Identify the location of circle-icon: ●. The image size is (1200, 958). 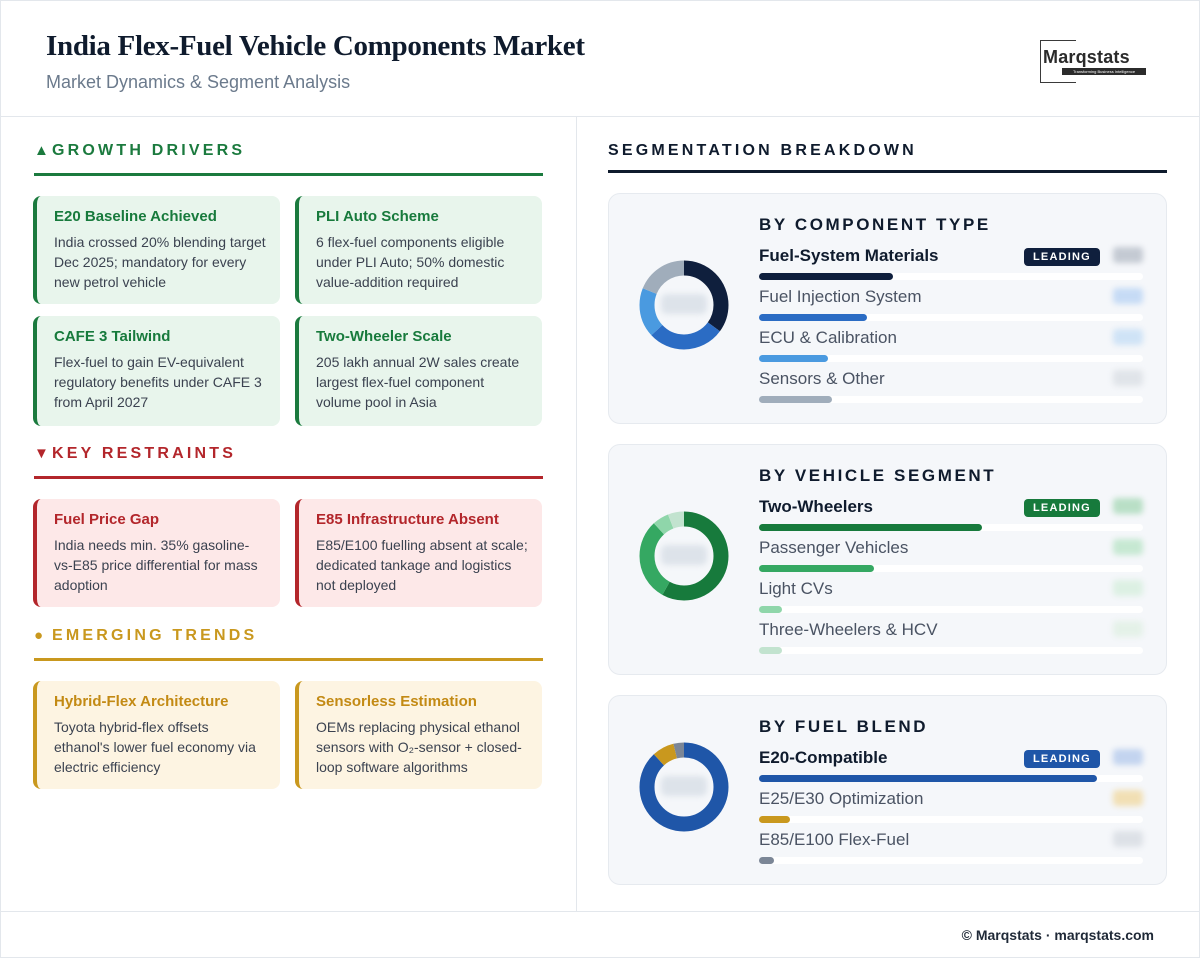
(39, 635).